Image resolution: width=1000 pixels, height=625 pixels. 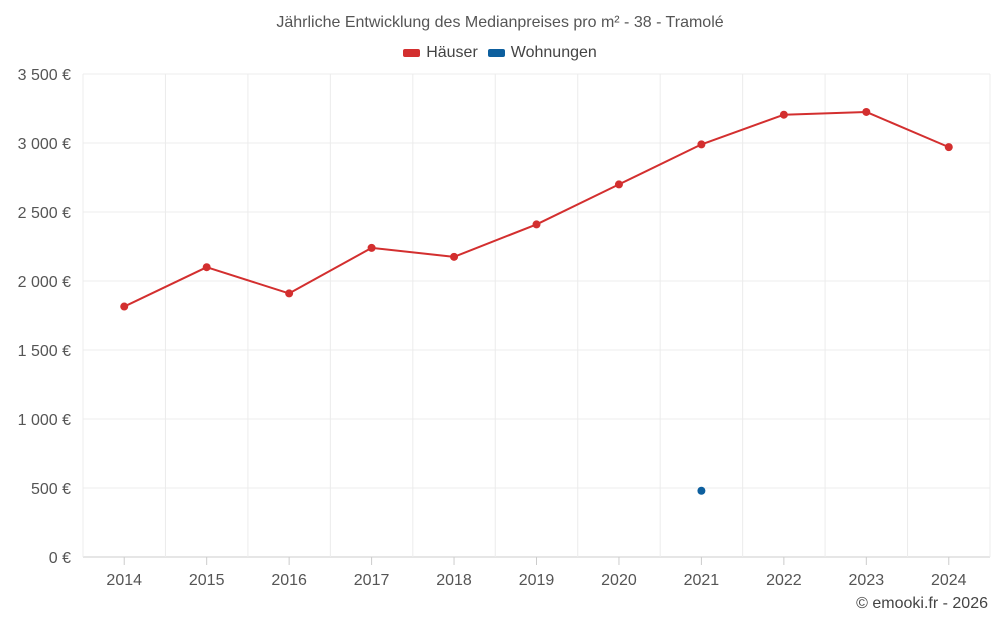 I want to click on x-tick-label: 2022, so click(x=784, y=580).